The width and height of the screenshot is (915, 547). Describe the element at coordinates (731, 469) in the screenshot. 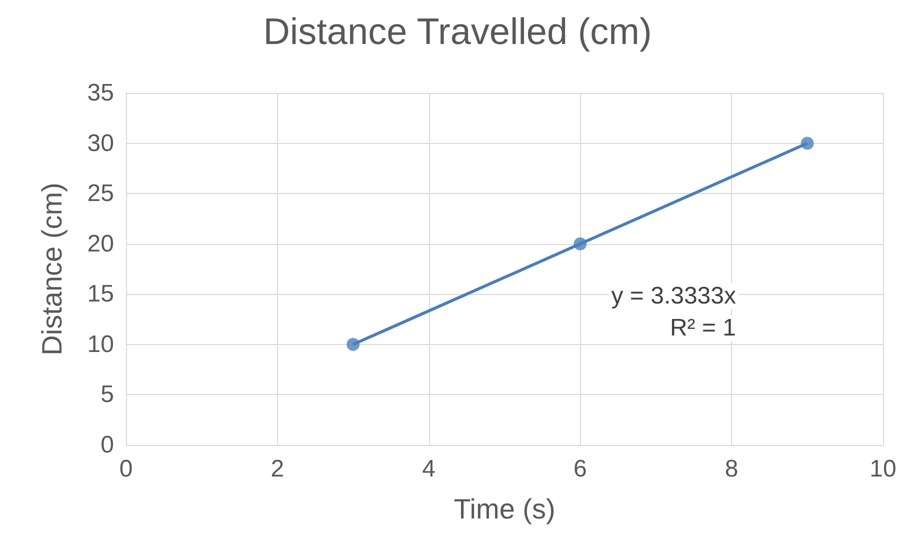

I see `x-tick-label: 8` at that location.